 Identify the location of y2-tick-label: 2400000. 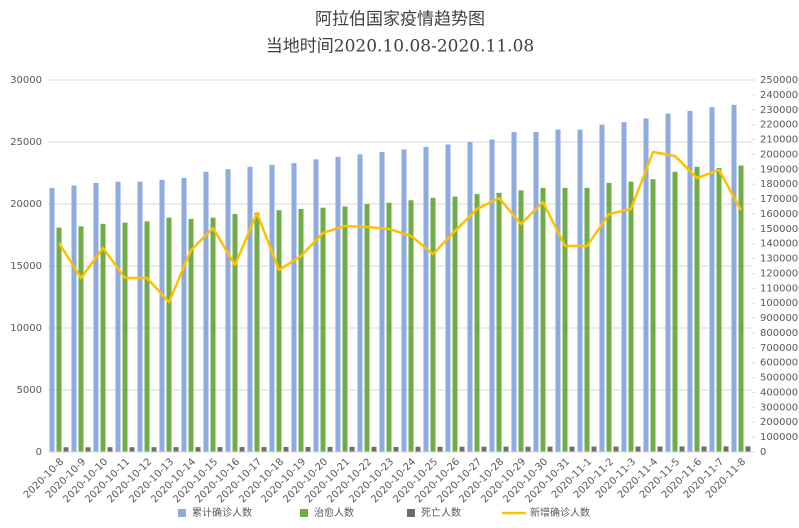
(779, 95).